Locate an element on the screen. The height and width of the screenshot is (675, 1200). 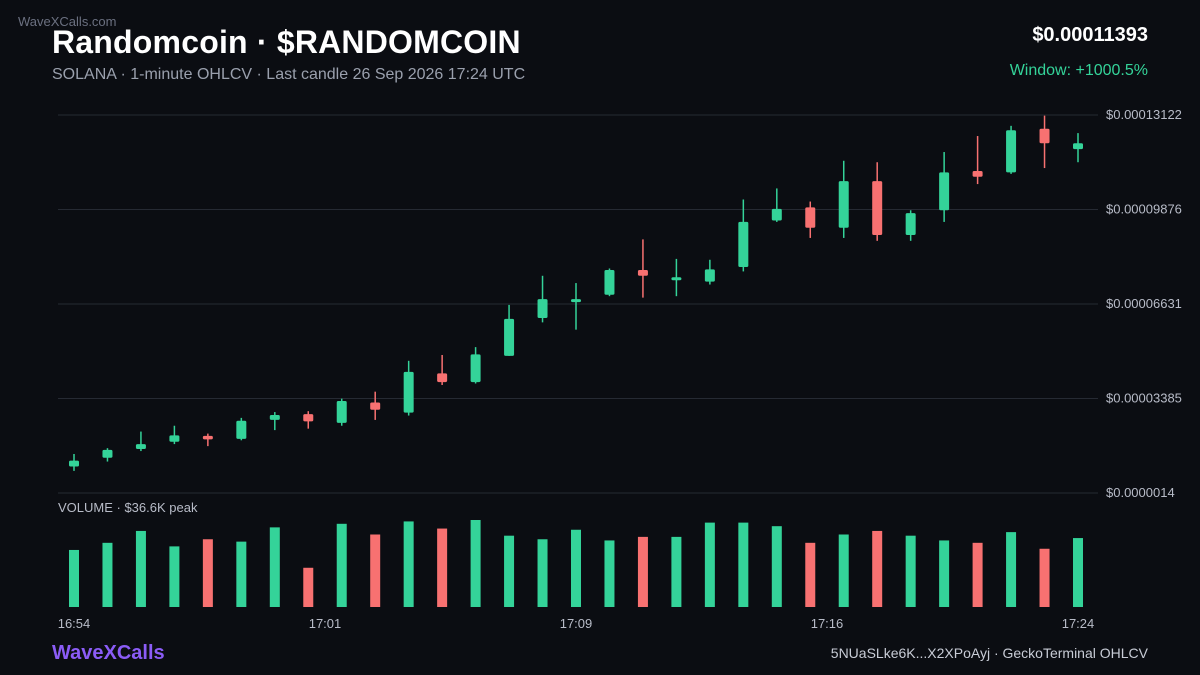
y-tick-label: $0.0000014 is located at coordinates (1140, 492).